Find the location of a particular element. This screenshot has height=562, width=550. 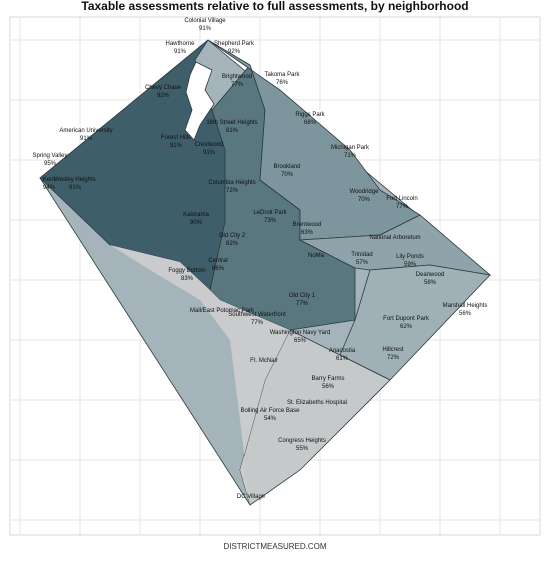

neighborhood-value: 94% is located at coordinates (49, 188).